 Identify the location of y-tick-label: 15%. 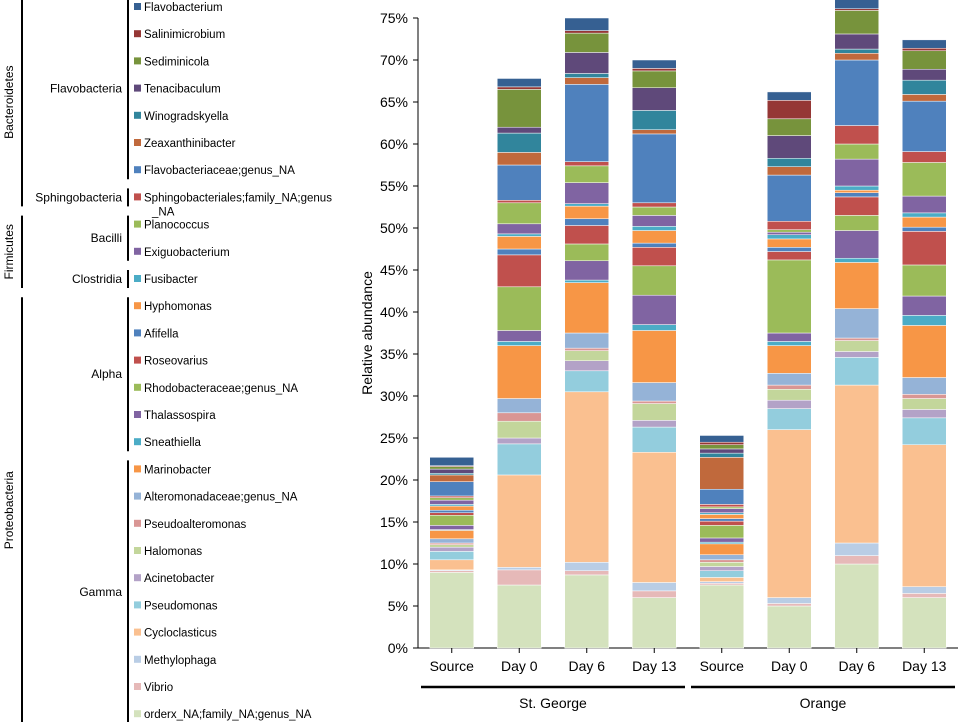
(394, 522).